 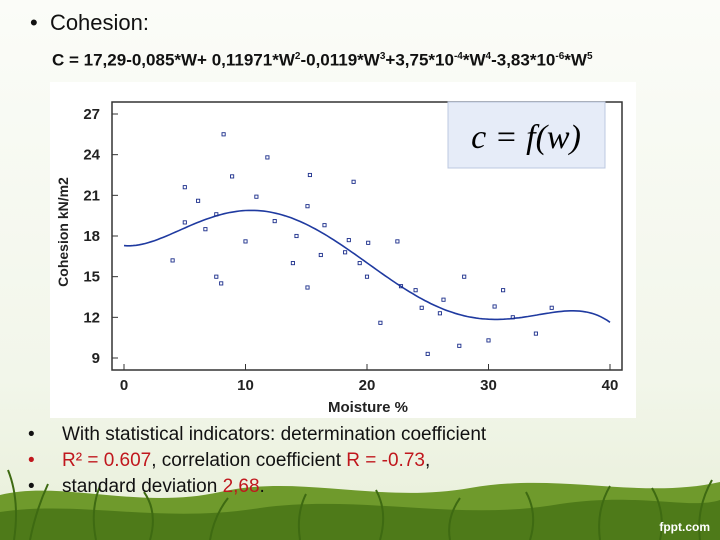 What do you see at coordinates (91, 114) in the screenshot?
I see `y-tick-label: 27` at bounding box center [91, 114].